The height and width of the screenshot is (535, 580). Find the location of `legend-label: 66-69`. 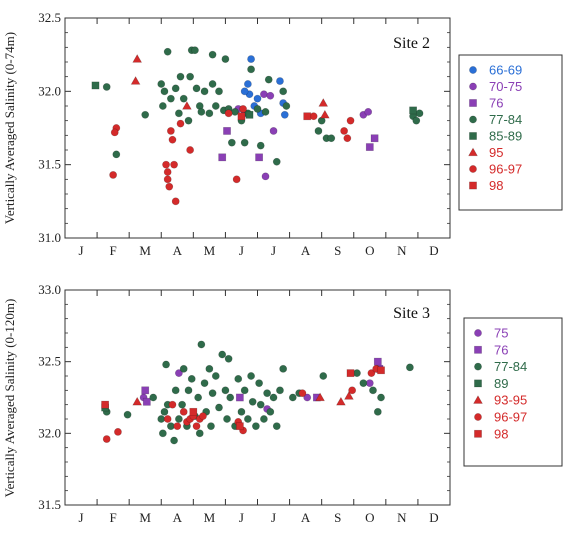

legend-label: 66-69 is located at coordinates (505, 70).